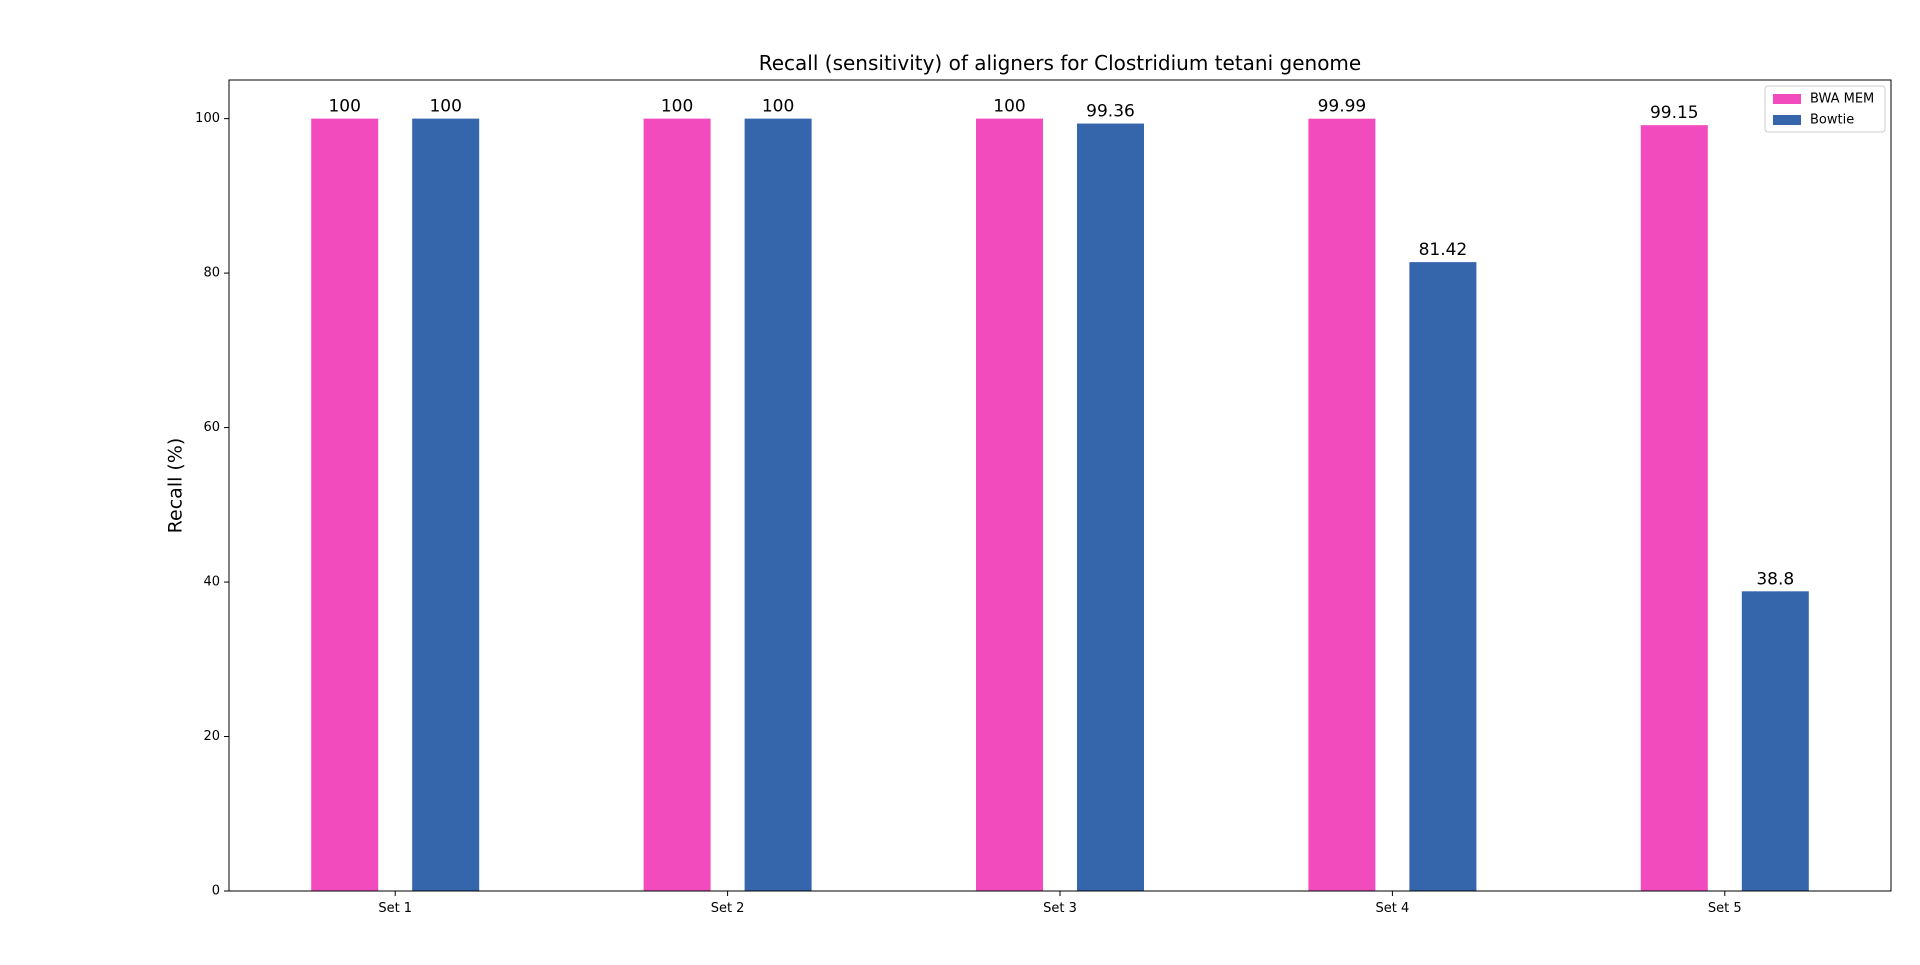  I want to click on x-tick-label: Set 1, so click(395, 908).